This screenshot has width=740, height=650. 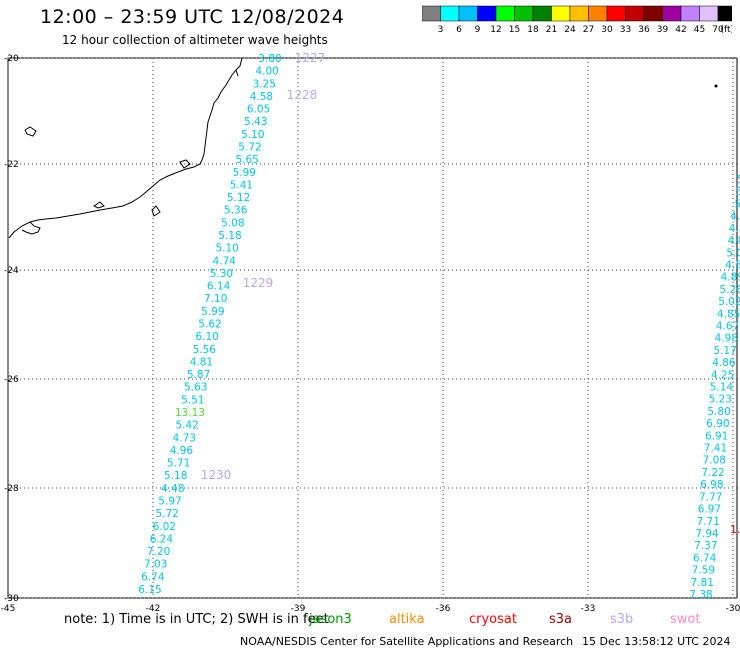 What do you see at coordinates (733, 253) in the screenshot?
I see `wave-height-label: 5.0` at bounding box center [733, 253].